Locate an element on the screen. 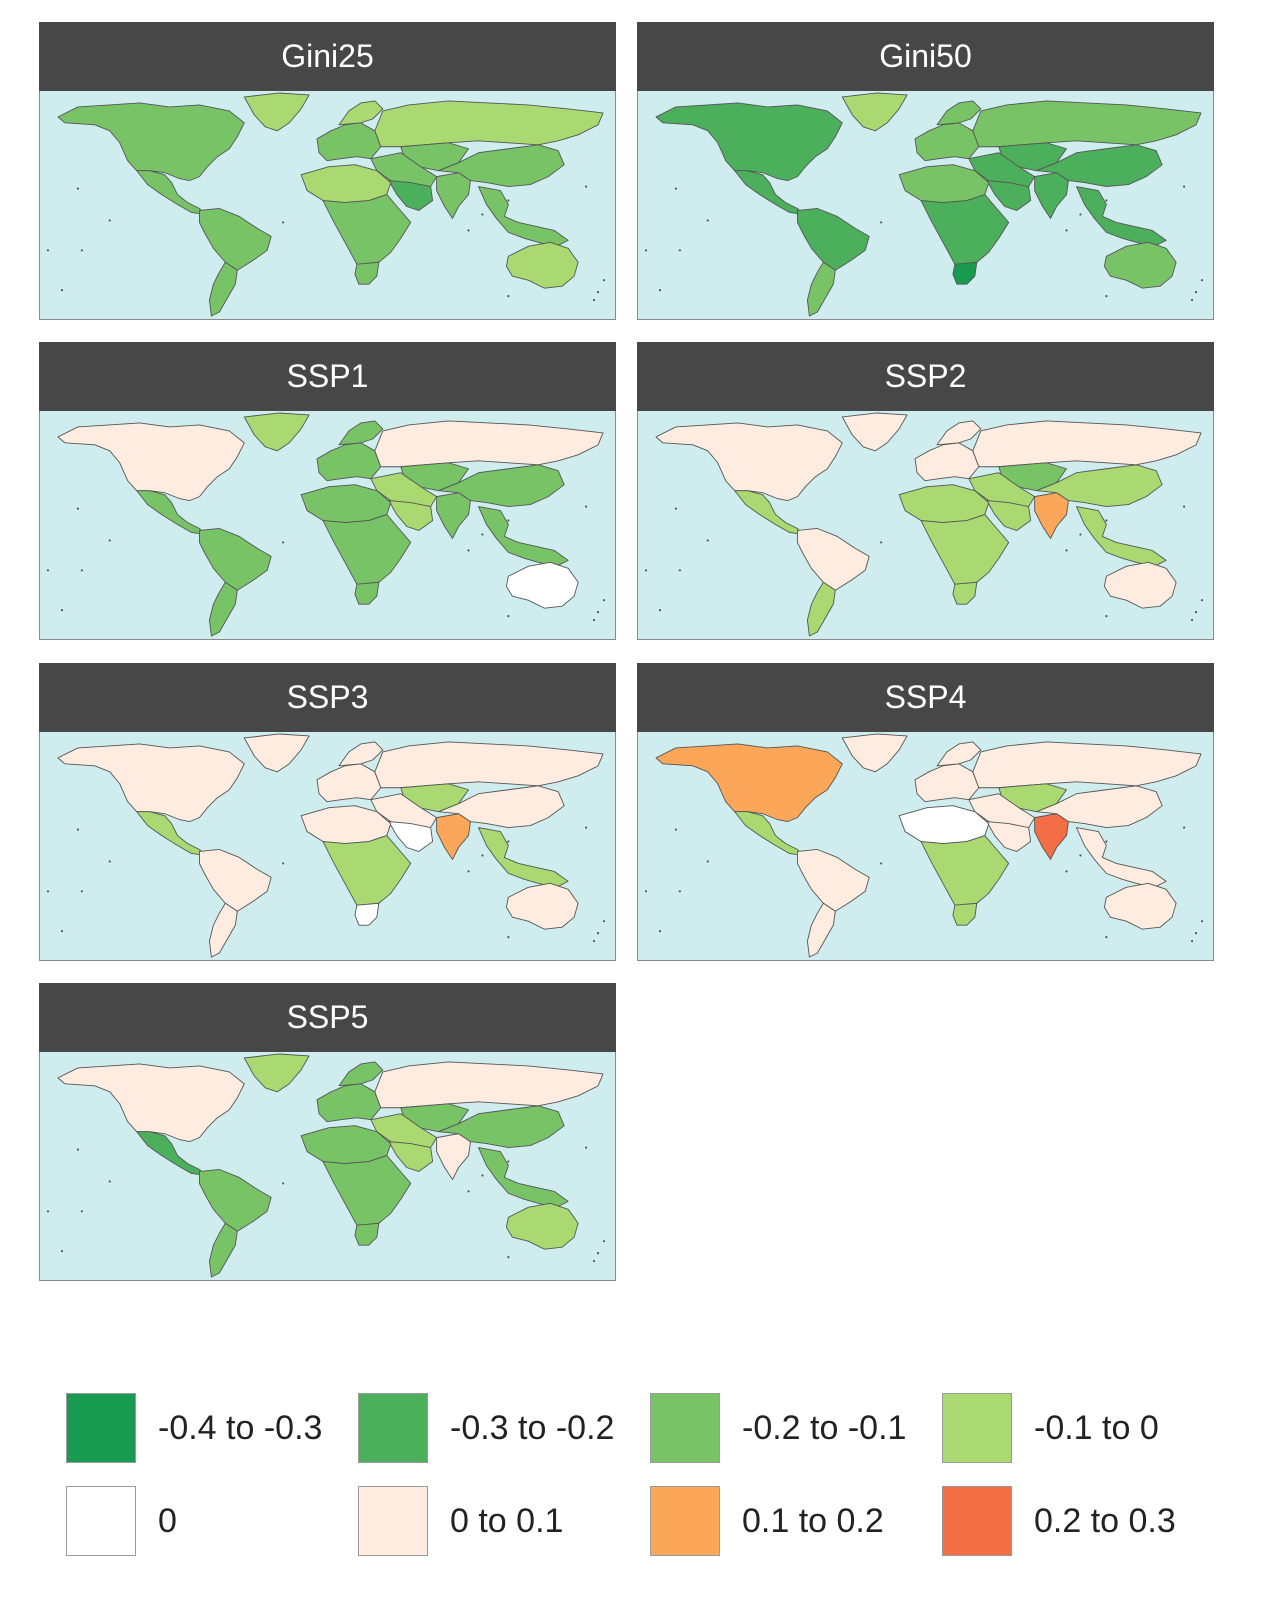  panel-ssp3: SSP3 is located at coordinates (327, 812).